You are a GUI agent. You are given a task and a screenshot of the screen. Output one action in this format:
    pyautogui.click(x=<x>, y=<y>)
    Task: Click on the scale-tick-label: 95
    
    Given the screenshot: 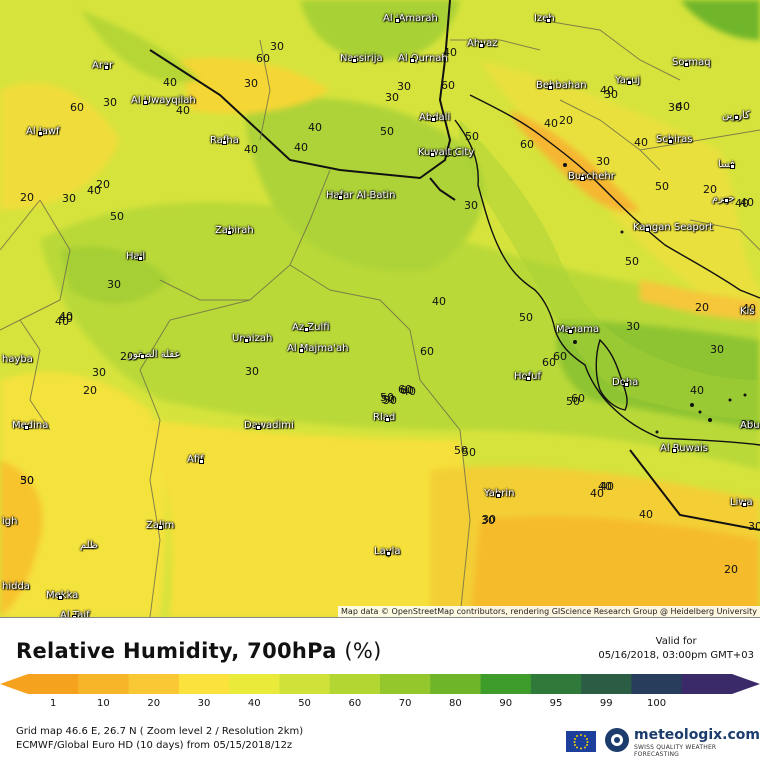 What is the action you would take?
    pyautogui.click(x=556, y=703)
    